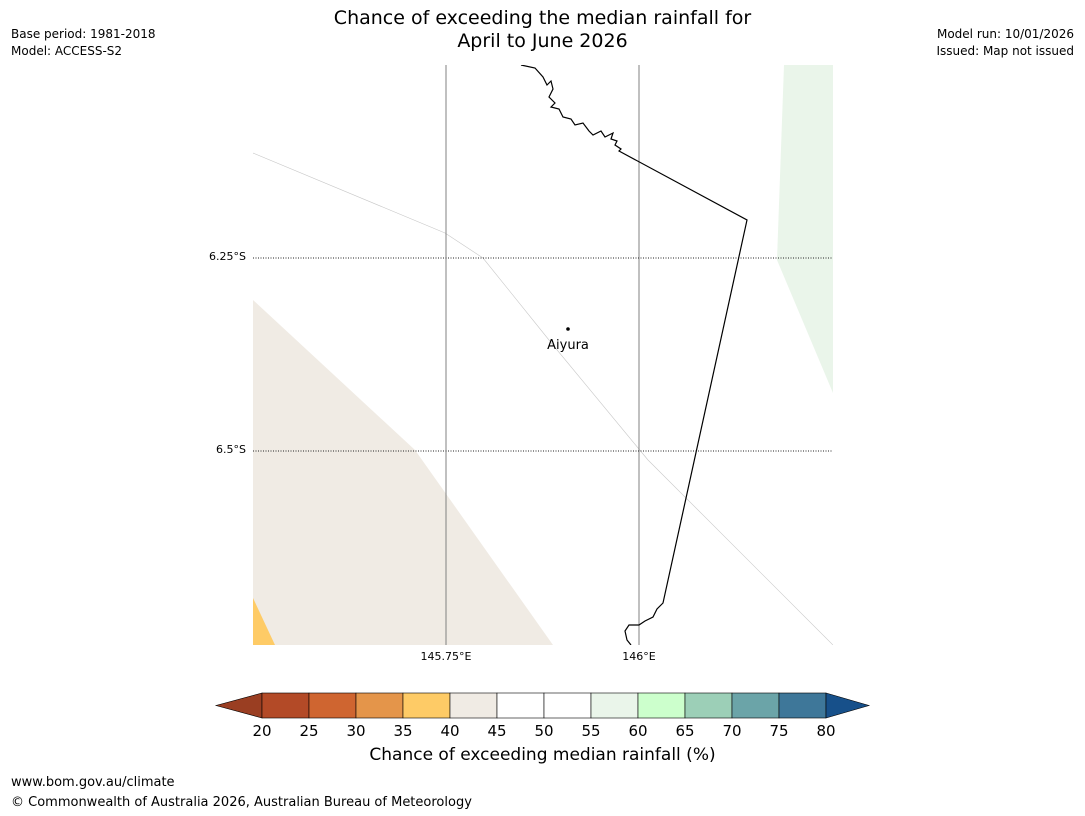 Image resolution: width=1085 pixels, height=816 pixels. I want to click on colorbar-tick-label: 25, so click(309, 731).